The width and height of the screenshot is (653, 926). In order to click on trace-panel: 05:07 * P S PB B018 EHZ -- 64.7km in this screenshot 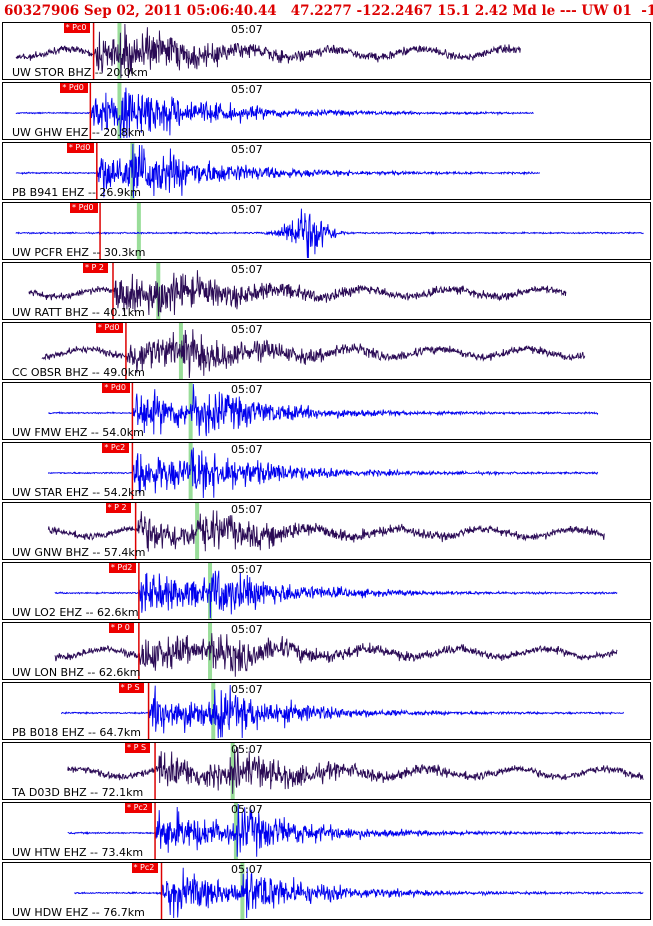, I will do `click(326, 711)`.